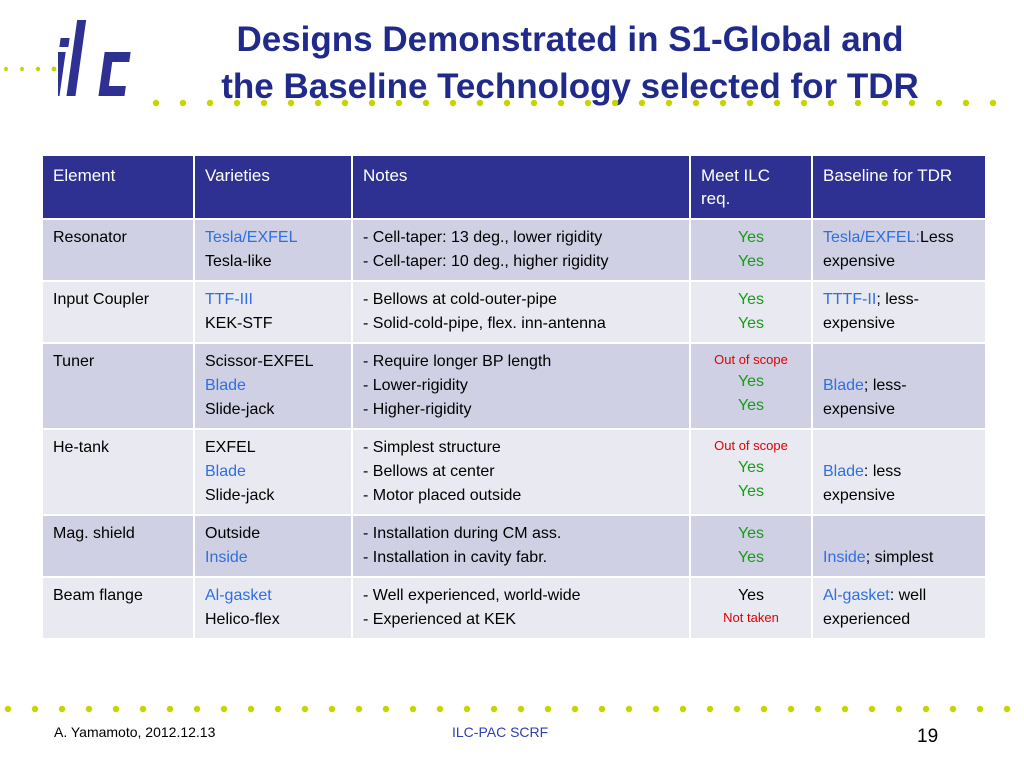 The height and width of the screenshot is (768, 1024). Describe the element at coordinates (118, 472) in the screenshot. I see `cell-element: He-tank` at that location.